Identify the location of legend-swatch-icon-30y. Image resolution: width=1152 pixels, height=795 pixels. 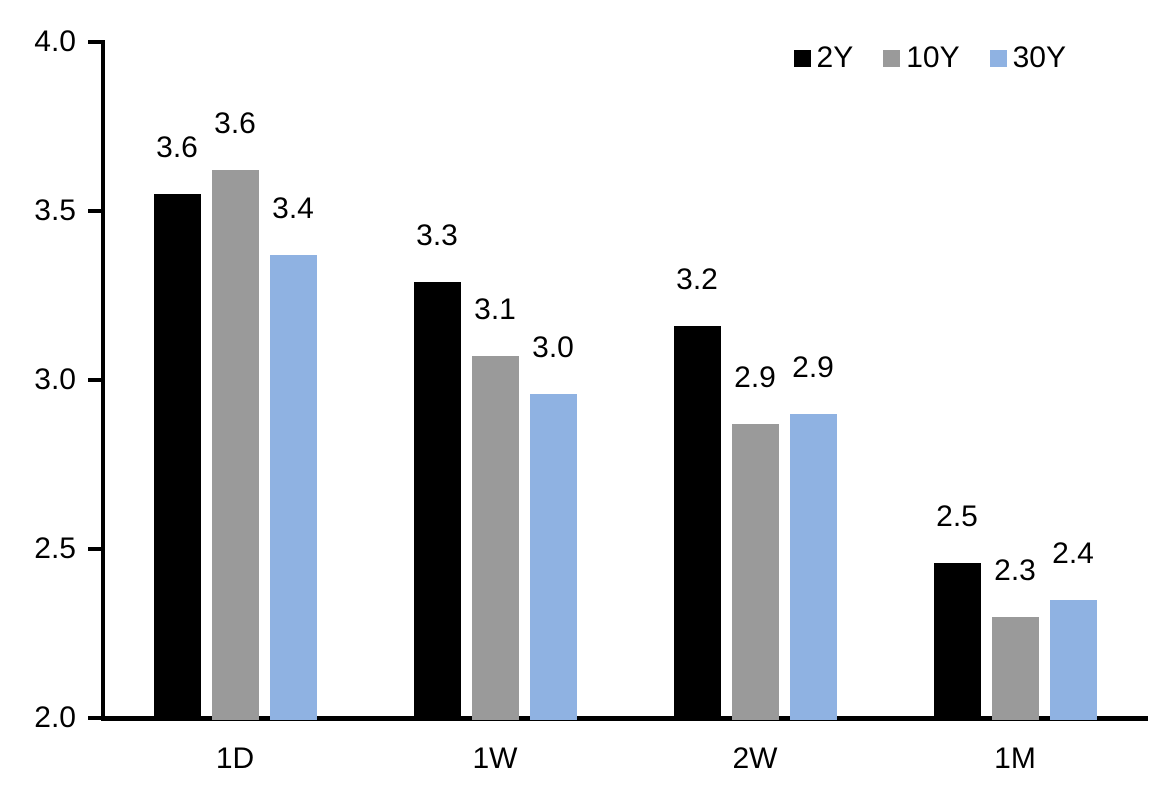
(998, 58).